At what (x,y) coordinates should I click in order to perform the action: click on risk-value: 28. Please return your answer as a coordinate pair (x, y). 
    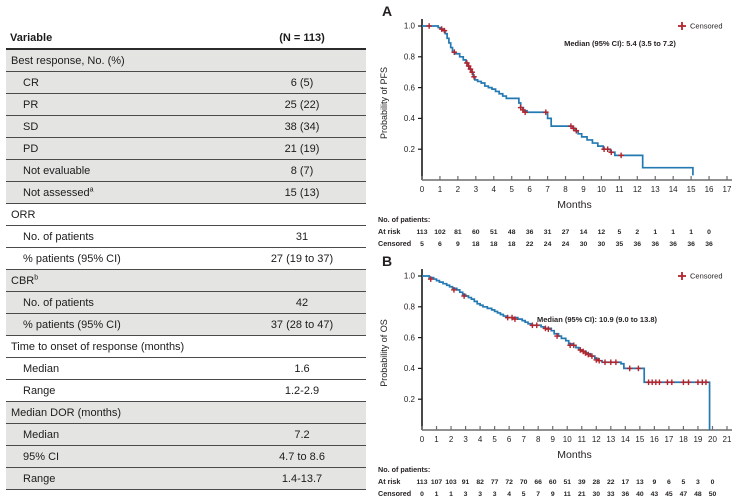
    Looking at the image, I should click on (597, 482).